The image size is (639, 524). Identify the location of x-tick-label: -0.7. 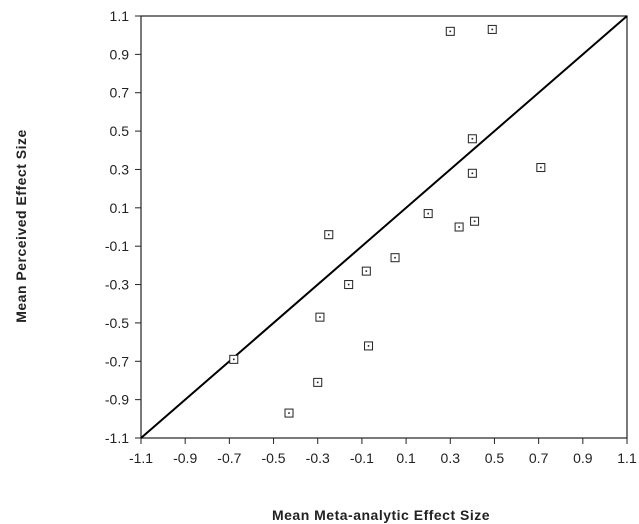
(229, 458).